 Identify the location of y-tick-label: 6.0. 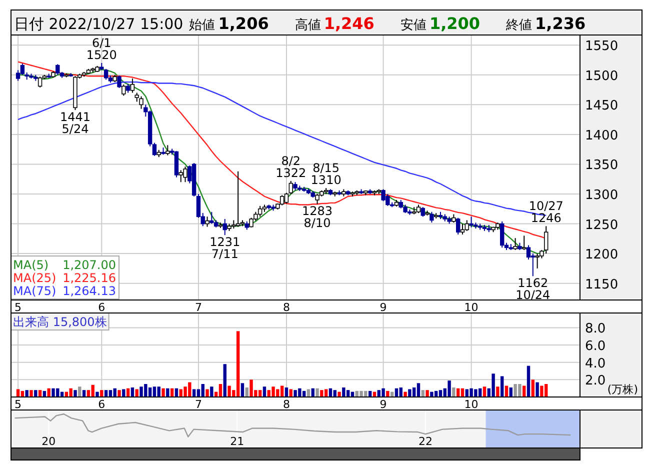
(595, 346).